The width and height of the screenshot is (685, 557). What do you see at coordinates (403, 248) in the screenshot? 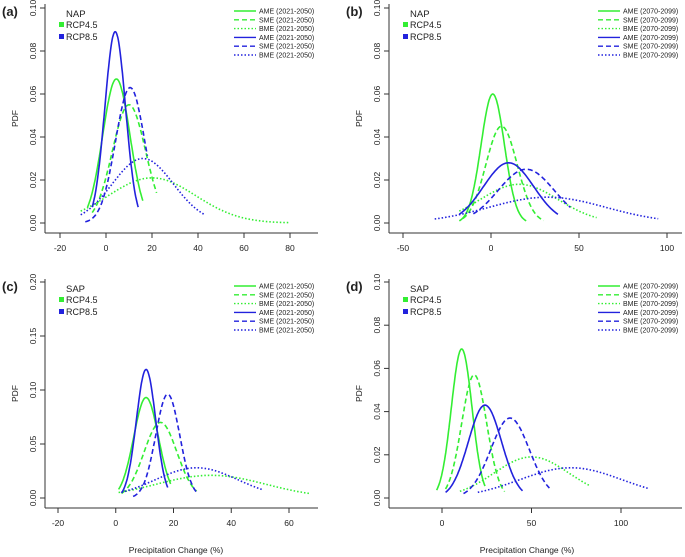
I see `x-tick-label: -50` at bounding box center [403, 248].